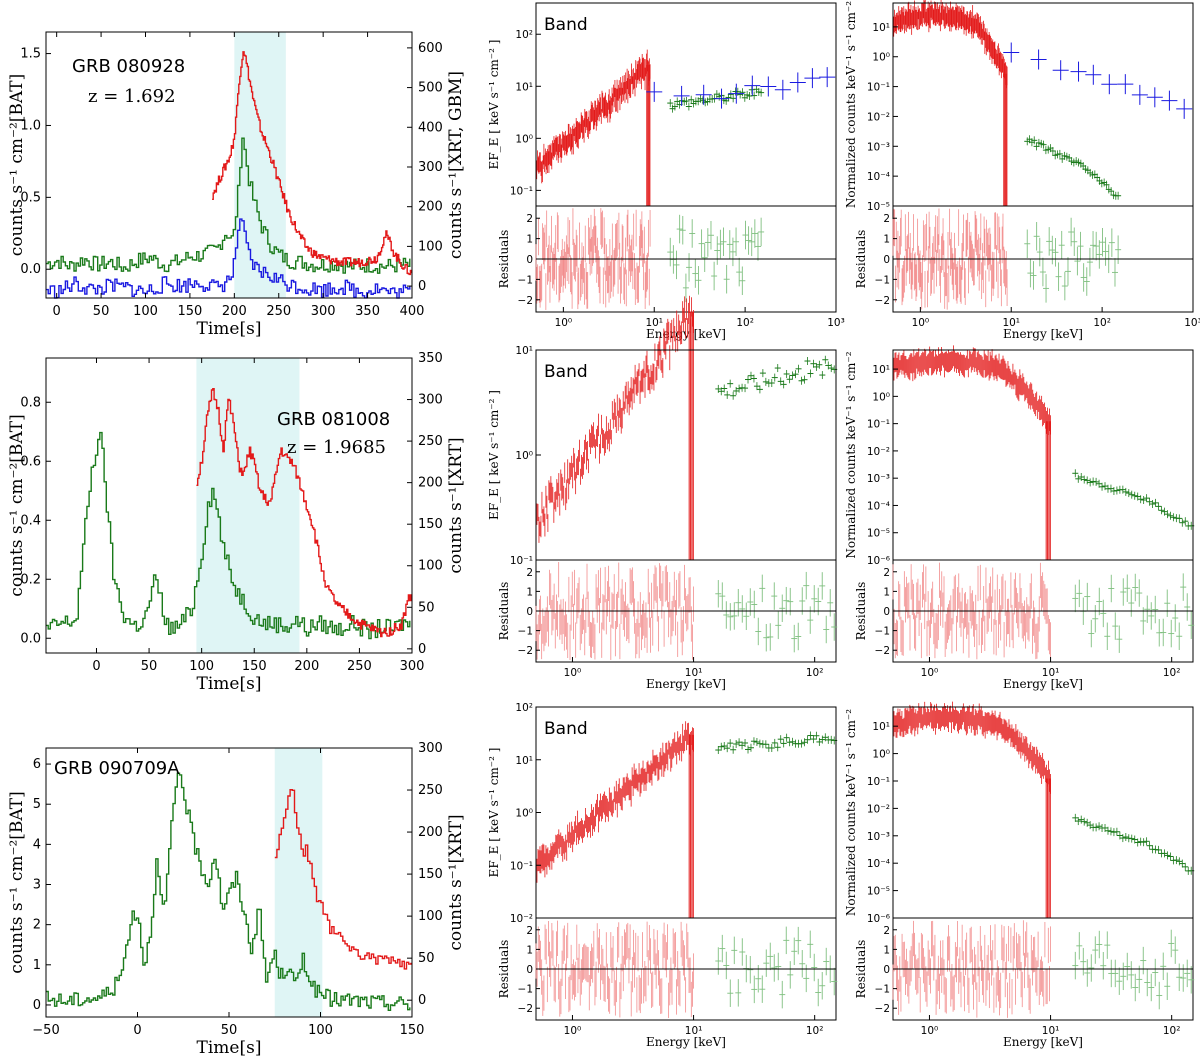  What do you see at coordinates (566, 729) in the screenshot?
I see `model-label: Band` at bounding box center [566, 729].